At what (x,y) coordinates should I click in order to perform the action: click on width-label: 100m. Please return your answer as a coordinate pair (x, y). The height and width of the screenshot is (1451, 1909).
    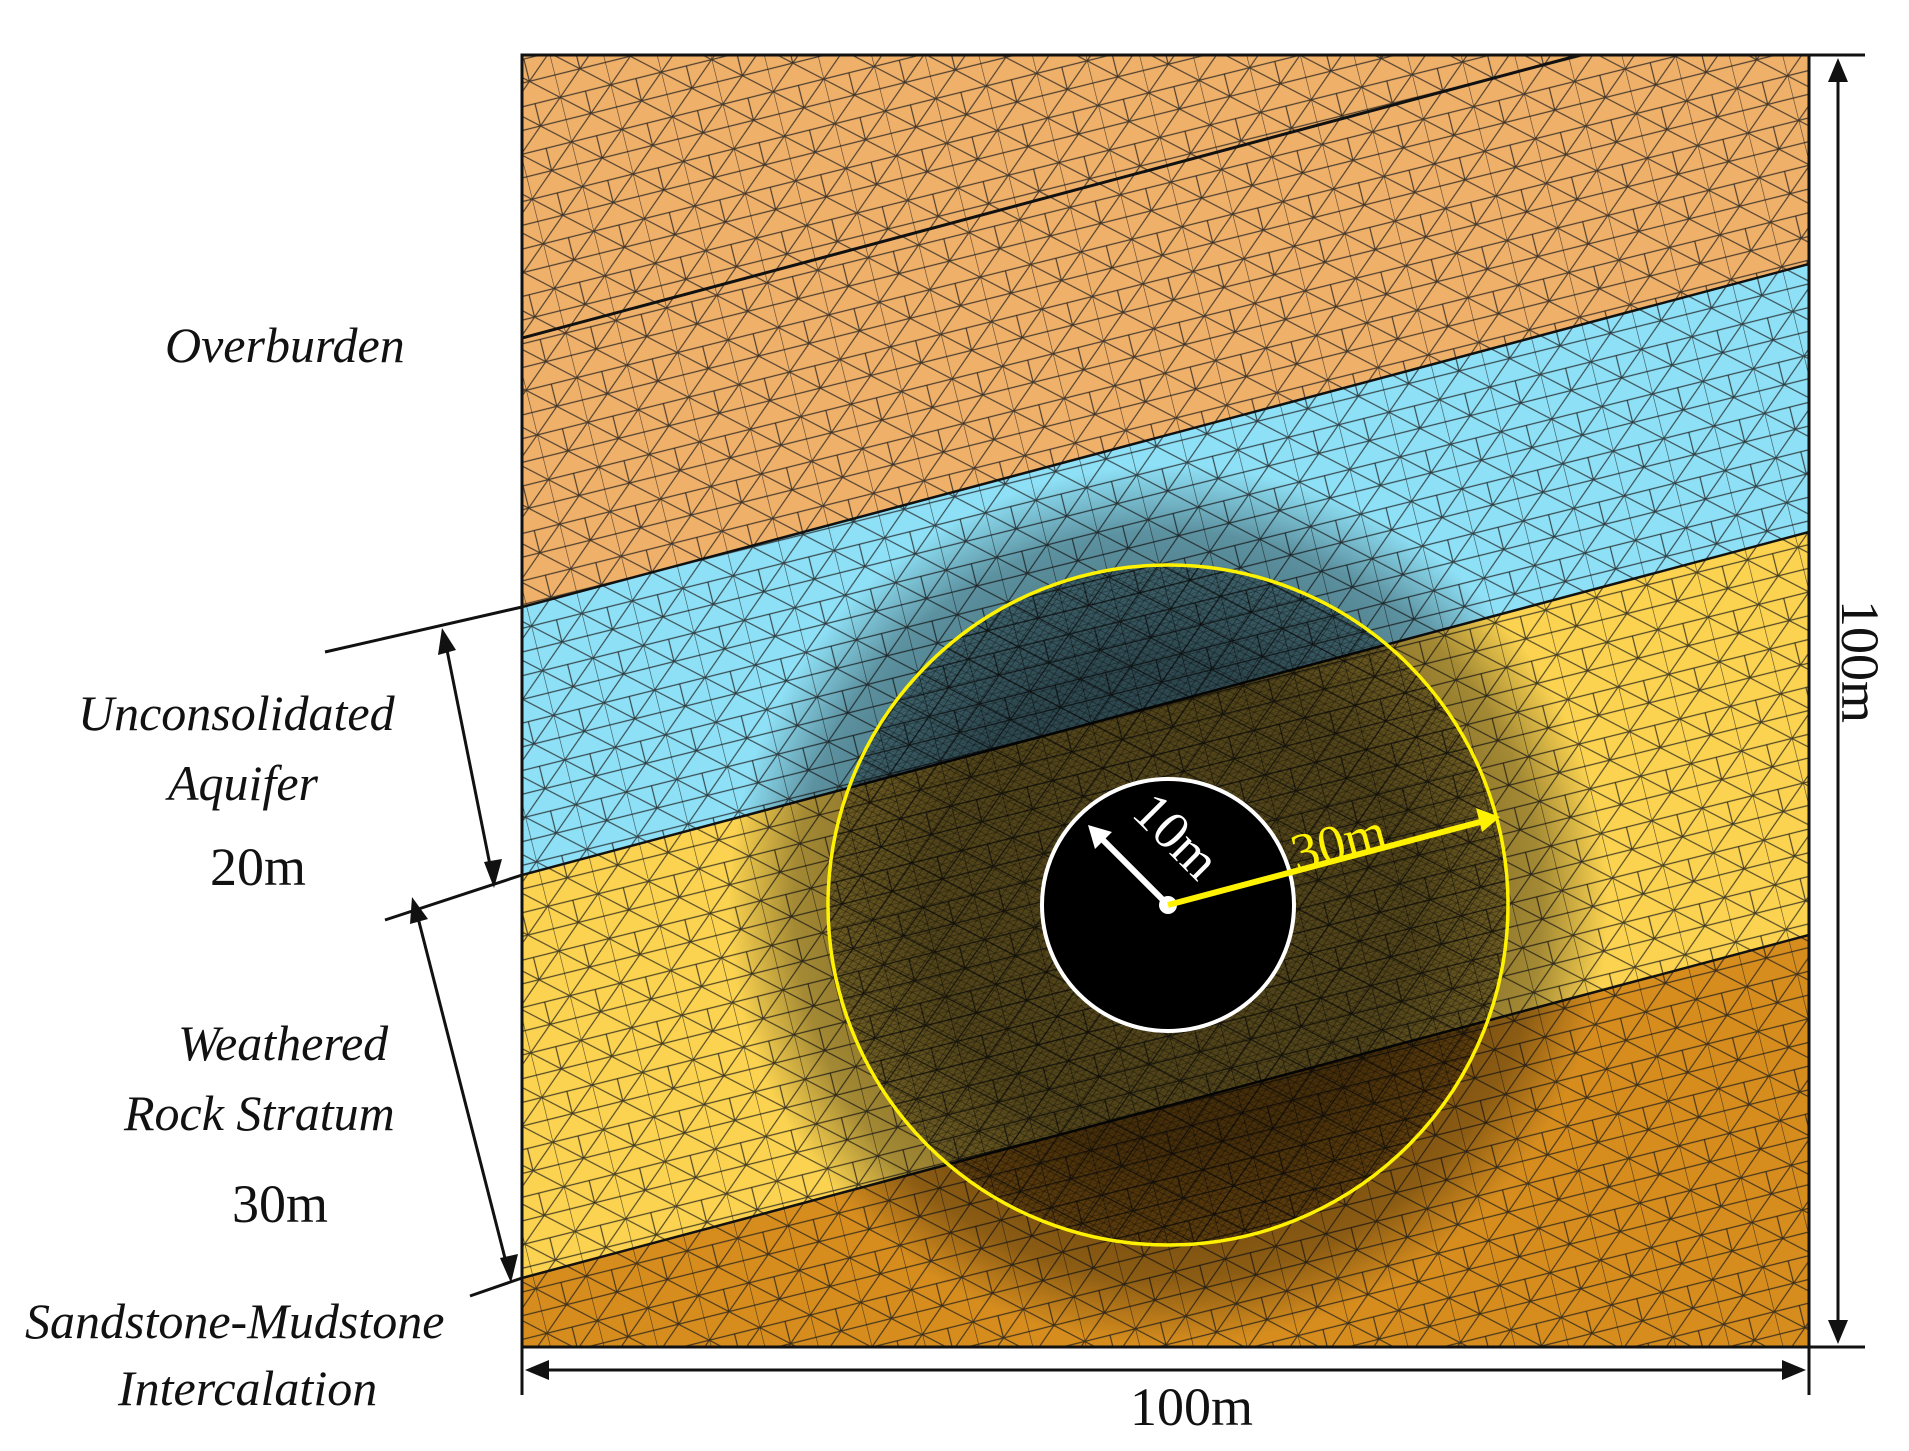
    Looking at the image, I should click on (1191, 1407).